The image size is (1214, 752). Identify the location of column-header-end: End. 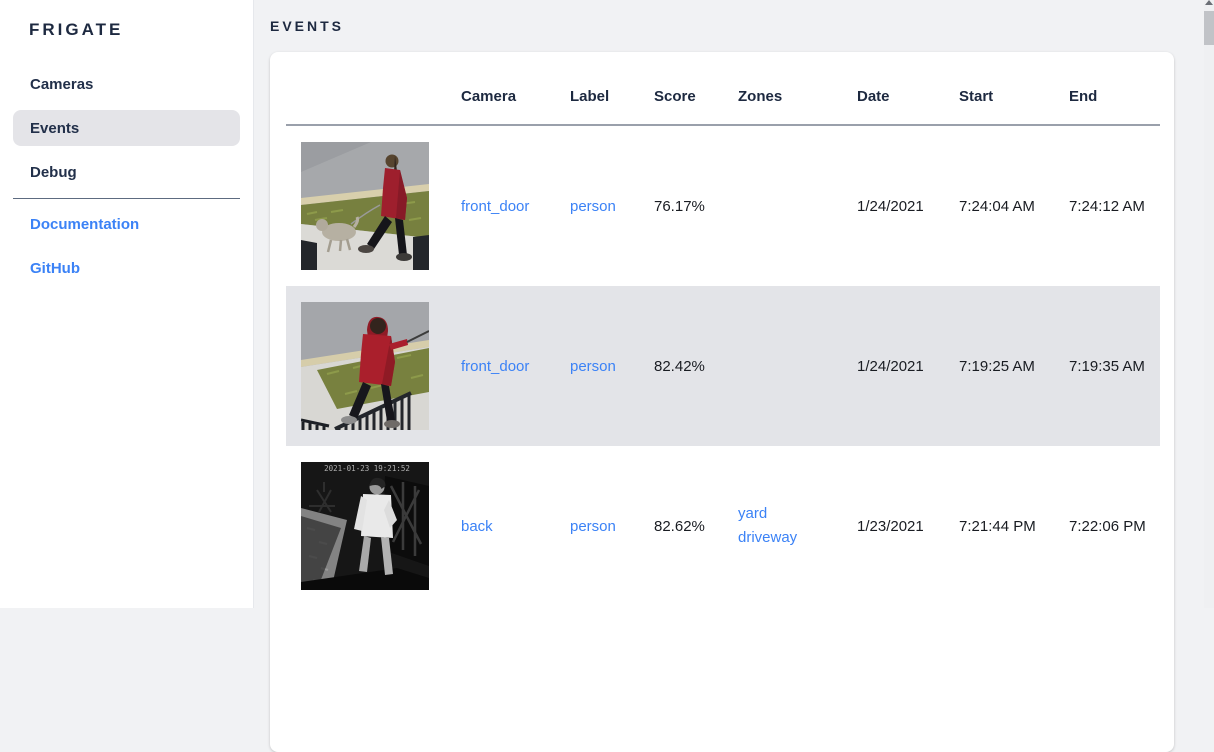
(1083, 96).